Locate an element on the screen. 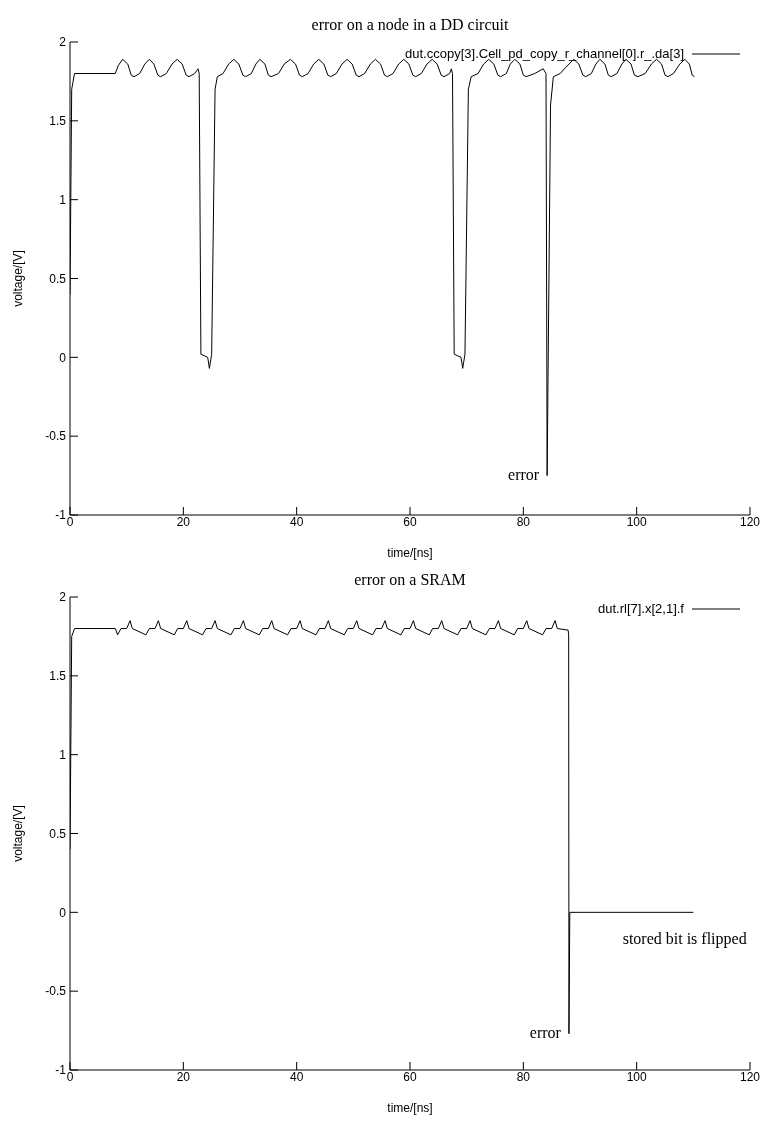 This screenshot has width=779, height=1134. legend-label: dut.ccopy[3].Cell_pd_copy_r_channel[0].r_.da[3] is located at coordinates (544, 53).